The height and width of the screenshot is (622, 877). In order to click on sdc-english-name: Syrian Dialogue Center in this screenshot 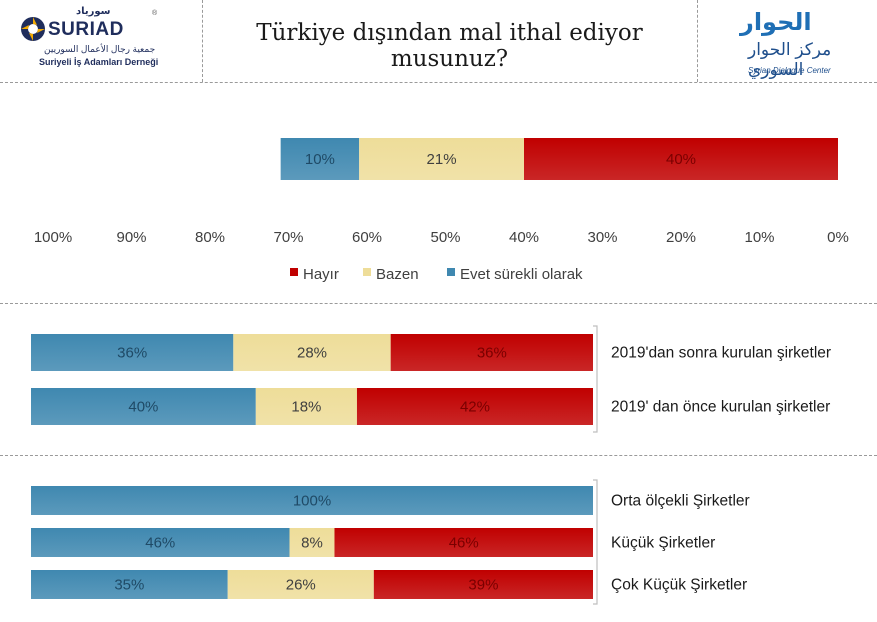, I will do `click(789, 70)`.